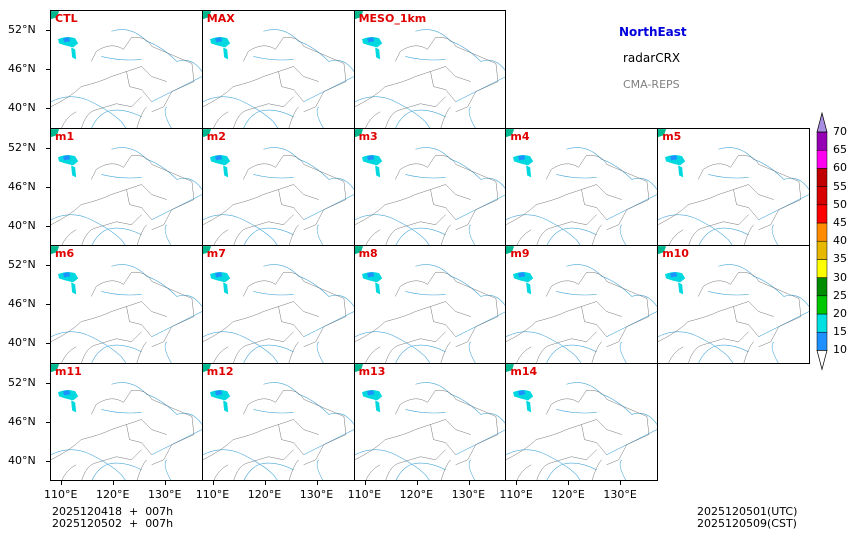  What do you see at coordinates (840, 186) in the screenshot?
I see `colorbar-tick-label: 55` at bounding box center [840, 186].